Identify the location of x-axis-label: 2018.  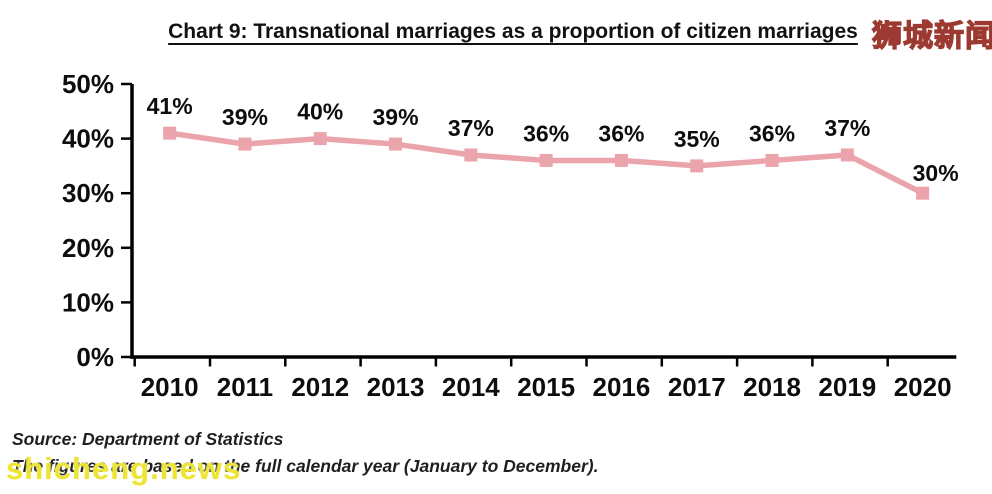
(772, 387).